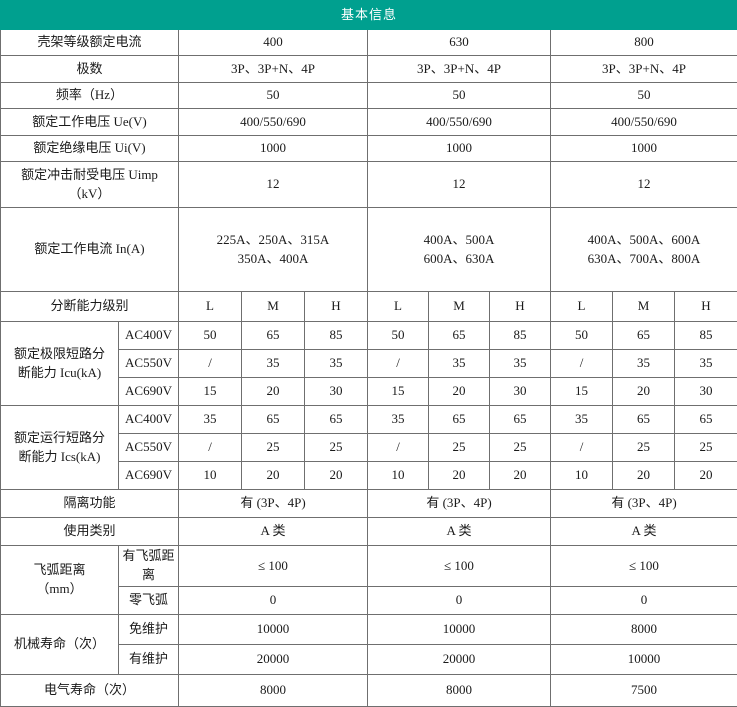 This screenshot has width=737, height=707. I want to click on cell-icu-ac690v-g1-H: 30, so click(336, 392).